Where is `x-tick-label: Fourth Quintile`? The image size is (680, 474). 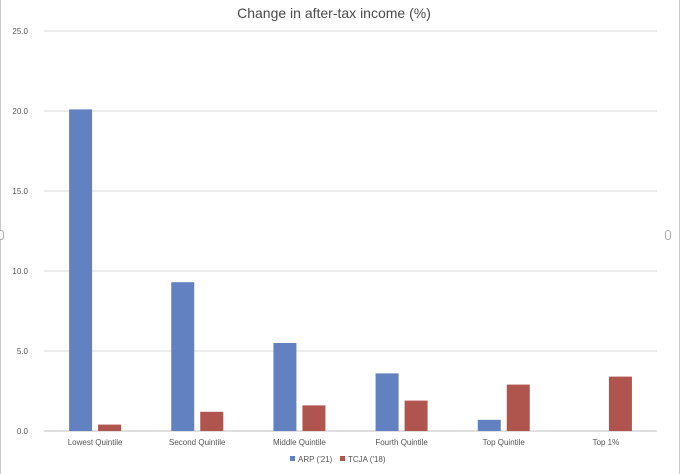
x-tick-label: Fourth Quintile is located at coordinates (401, 442).